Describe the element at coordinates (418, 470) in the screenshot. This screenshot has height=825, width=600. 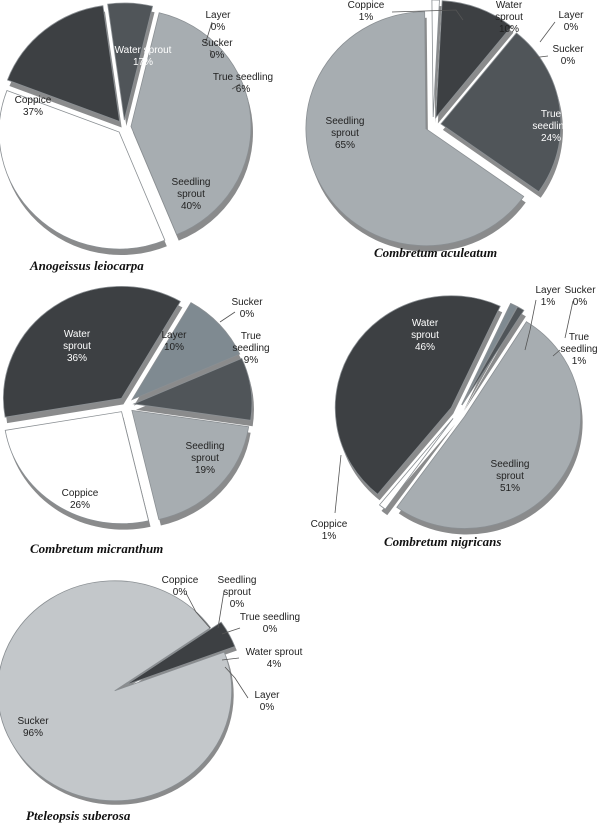
I see `slice-shadow-coppice` at that location.